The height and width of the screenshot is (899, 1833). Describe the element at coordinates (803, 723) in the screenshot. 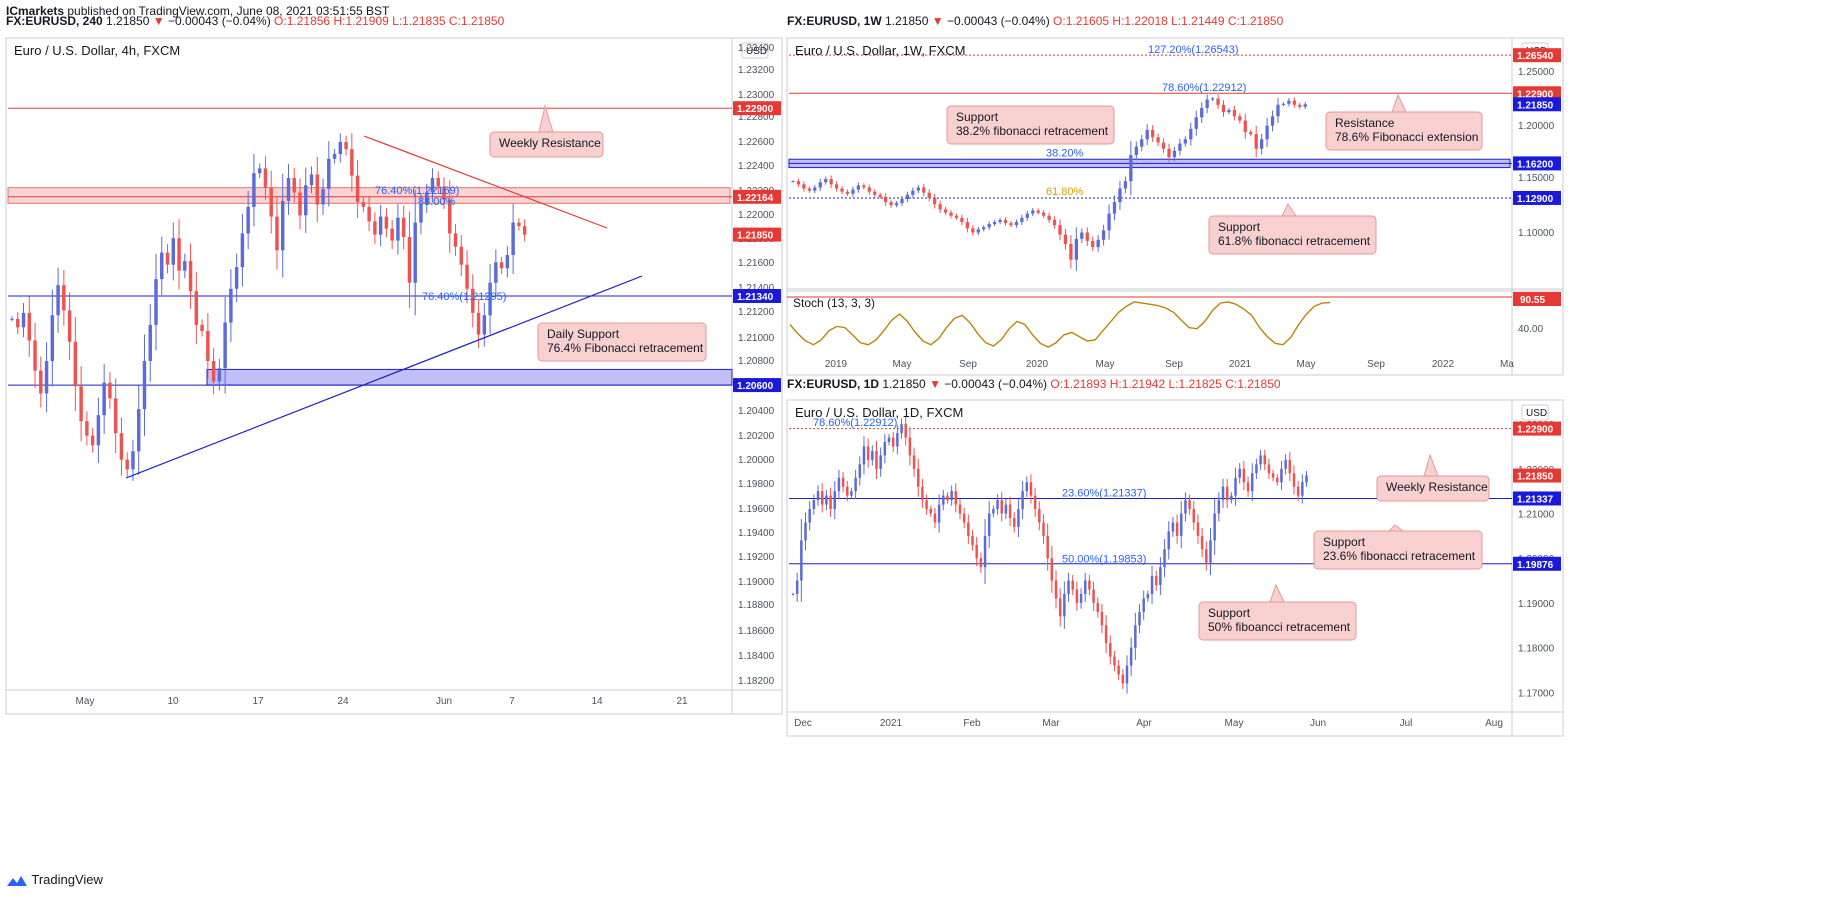

I see `time-tick: Dec` at that location.